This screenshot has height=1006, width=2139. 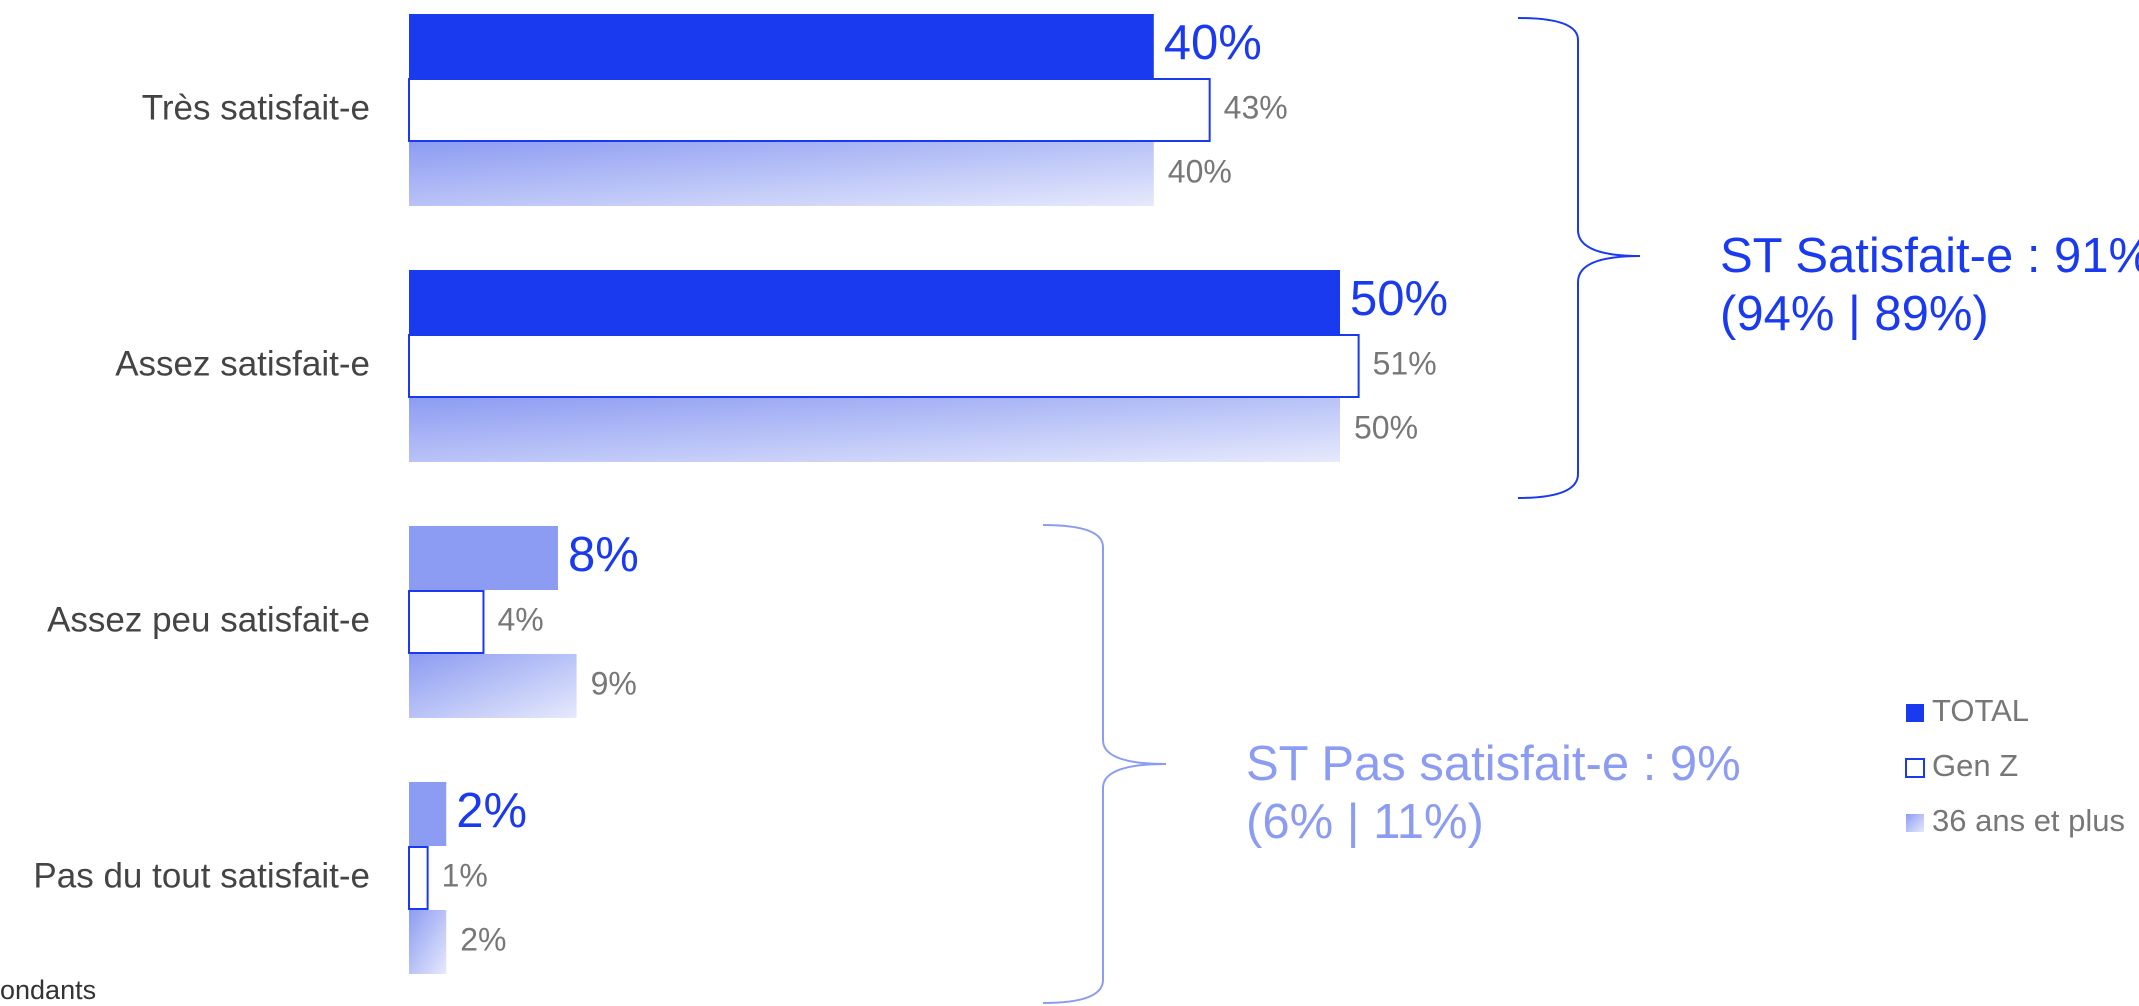 I want to click on category-label: Très satisfait-e, so click(x=256, y=107).